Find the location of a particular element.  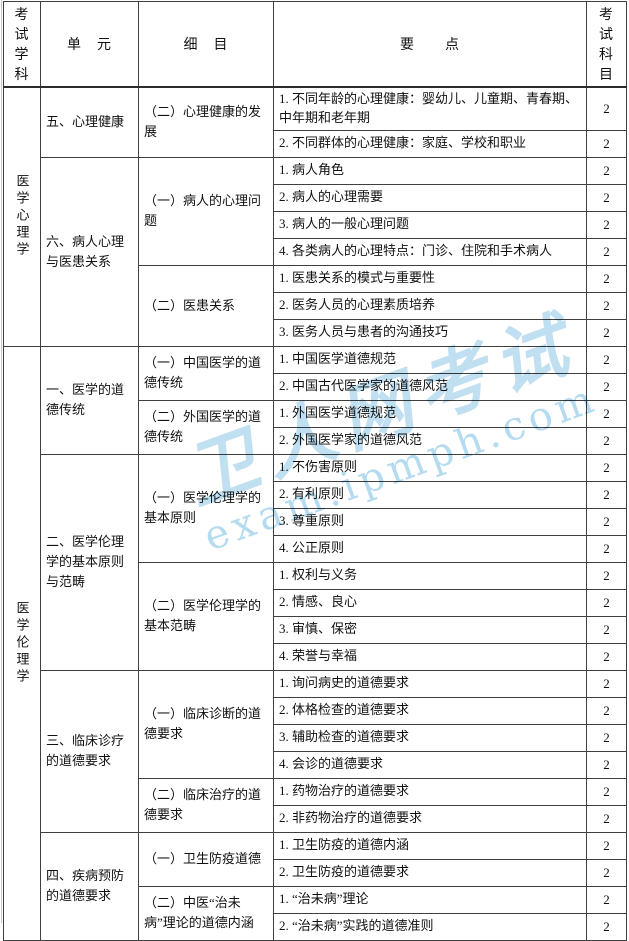

point-cell: 4. 公正原则 is located at coordinates (430, 548).